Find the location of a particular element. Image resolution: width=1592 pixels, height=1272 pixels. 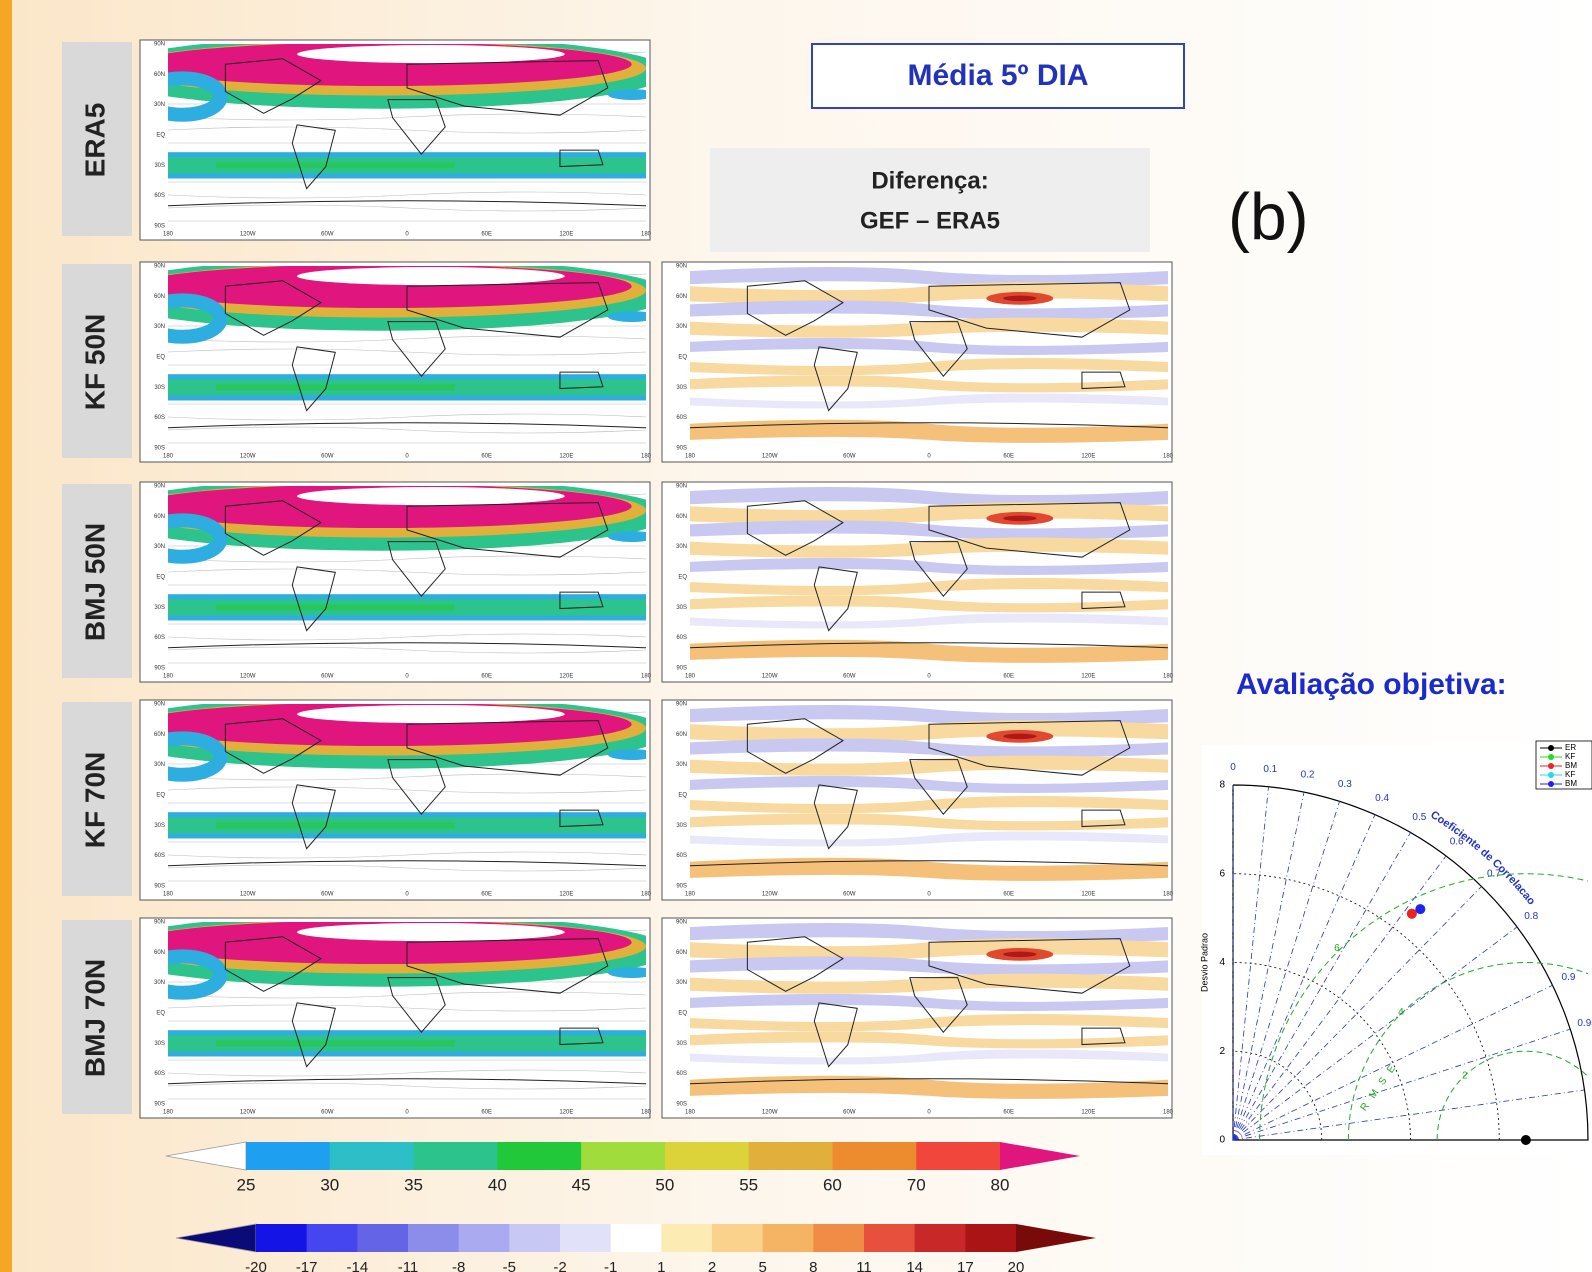

title: Média 5º DIA is located at coordinates (998, 75).